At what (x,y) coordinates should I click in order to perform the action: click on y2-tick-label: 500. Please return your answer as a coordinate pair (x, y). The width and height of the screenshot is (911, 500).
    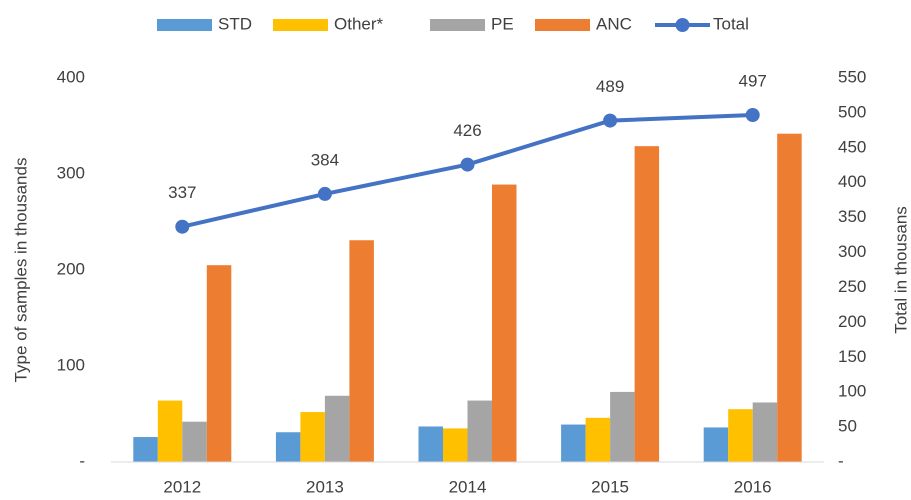
    Looking at the image, I should click on (852, 111).